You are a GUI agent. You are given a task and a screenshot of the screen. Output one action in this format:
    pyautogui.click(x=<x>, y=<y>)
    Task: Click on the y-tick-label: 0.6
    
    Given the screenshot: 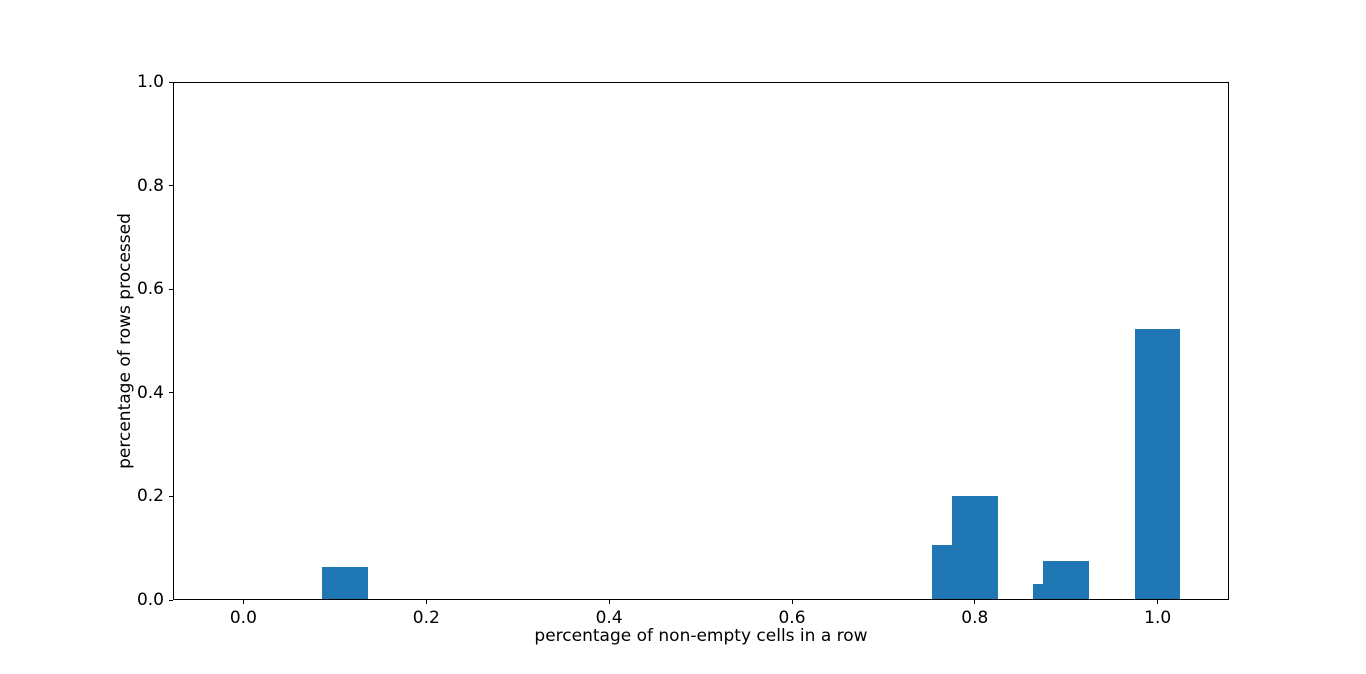 What is the action you would take?
    pyautogui.click(x=150, y=289)
    